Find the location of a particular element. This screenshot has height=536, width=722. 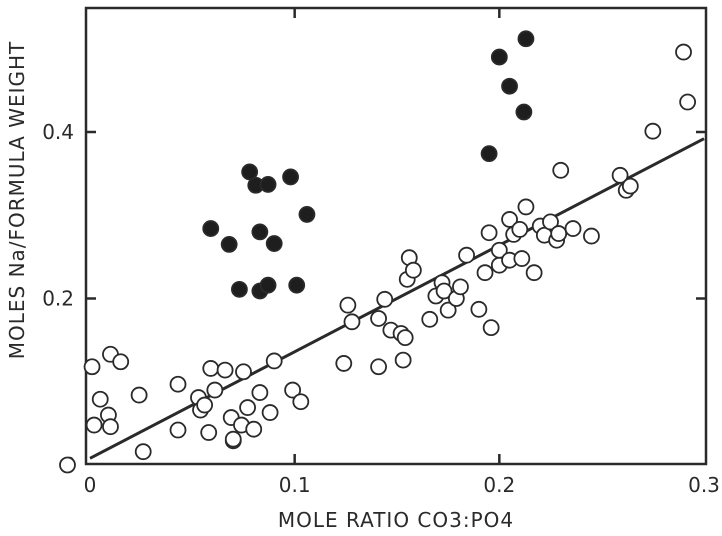

y-tick-label-0: 0.2 is located at coordinates (58, 299).